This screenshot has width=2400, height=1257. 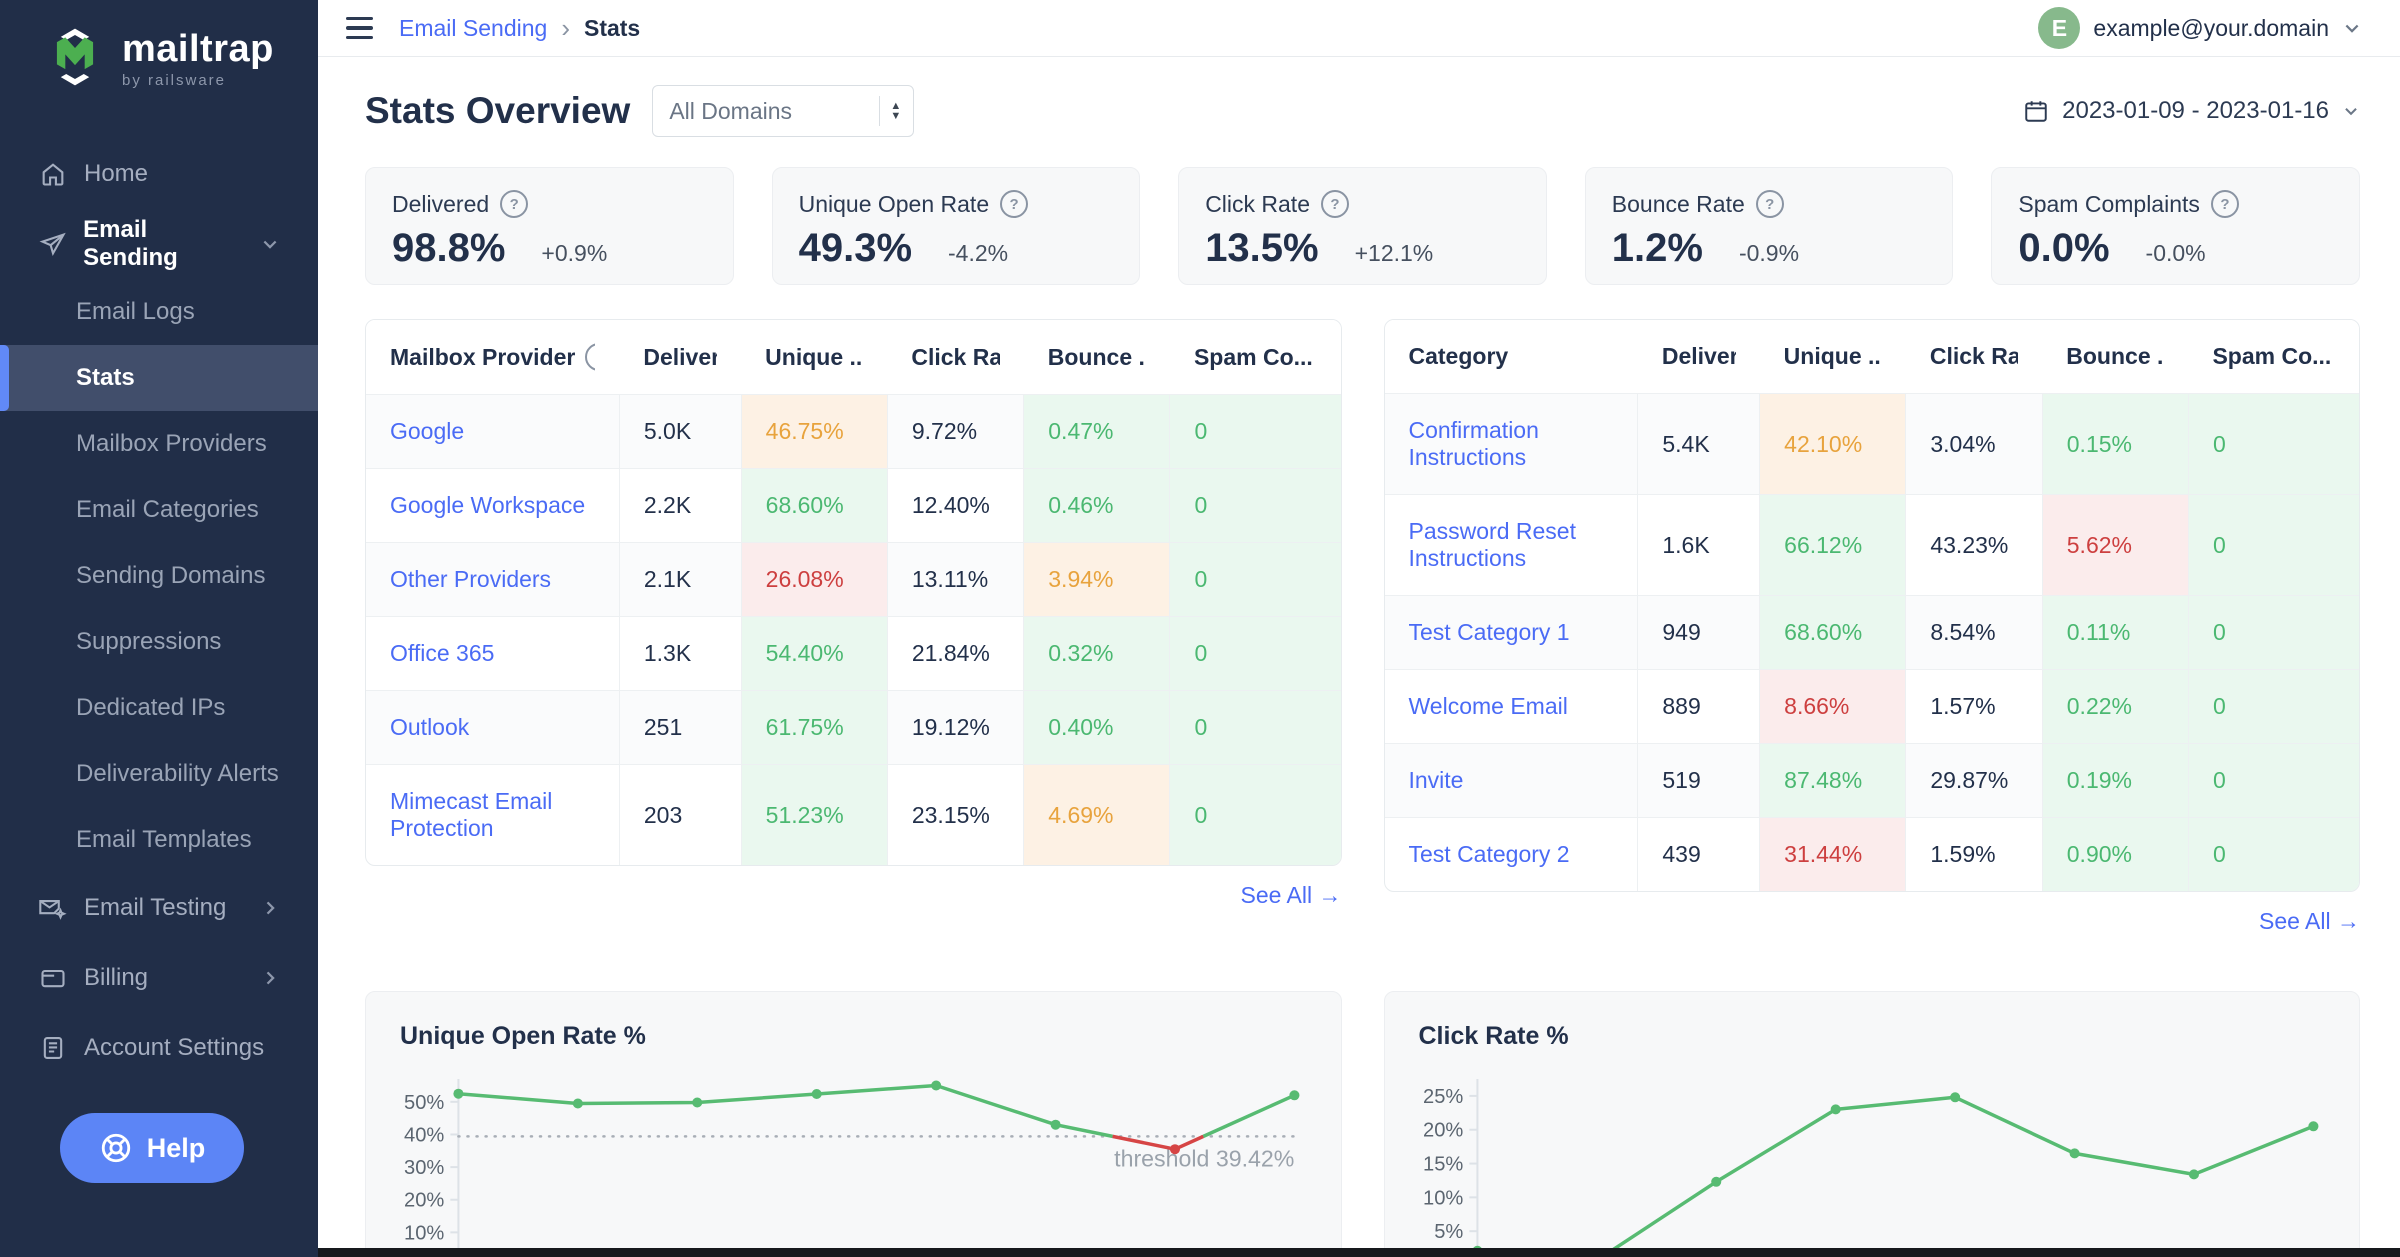 What do you see at coordinates (2351, 111) in the screenshot?
I see `chevron-down-icon` at bounding box center [2351, 111].